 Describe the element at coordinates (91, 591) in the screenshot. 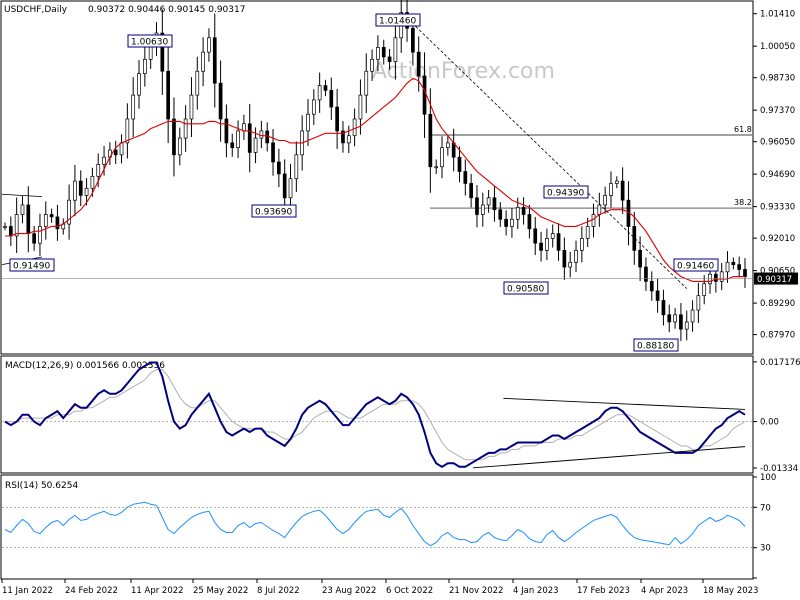

I see `x-tick-label: 24 Feb 2022` at that location.